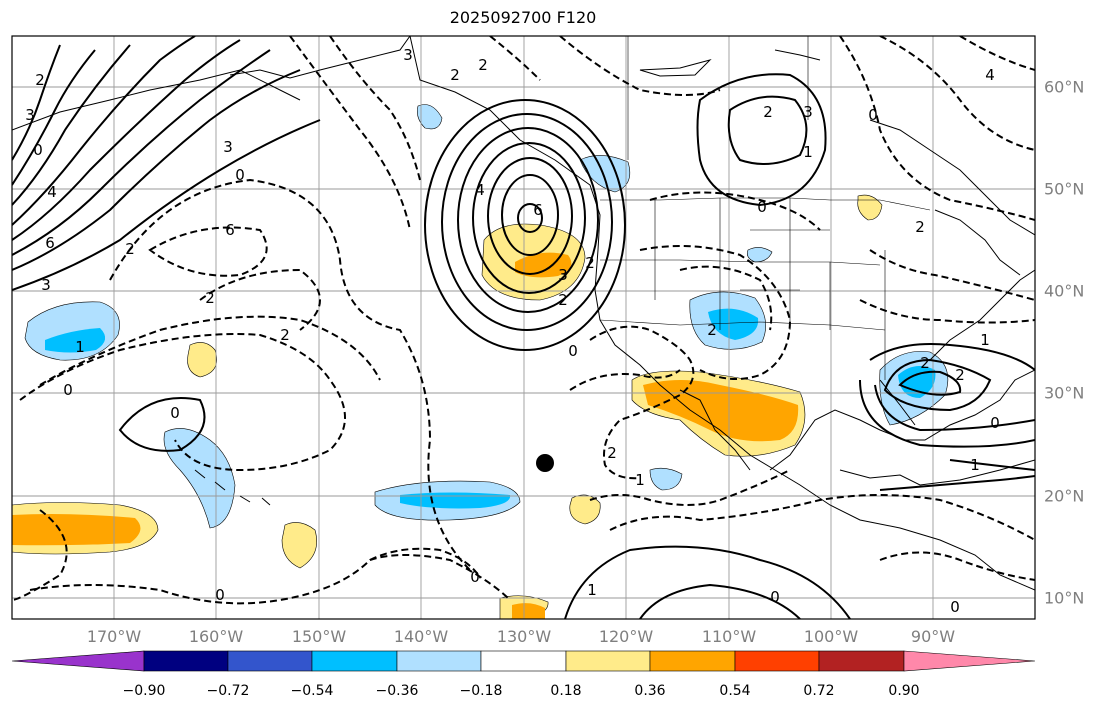  What do you see at coordinates (969, 661) in the screenshot?
I see `colorbar-extend-high` at bounding box center [969, 661].